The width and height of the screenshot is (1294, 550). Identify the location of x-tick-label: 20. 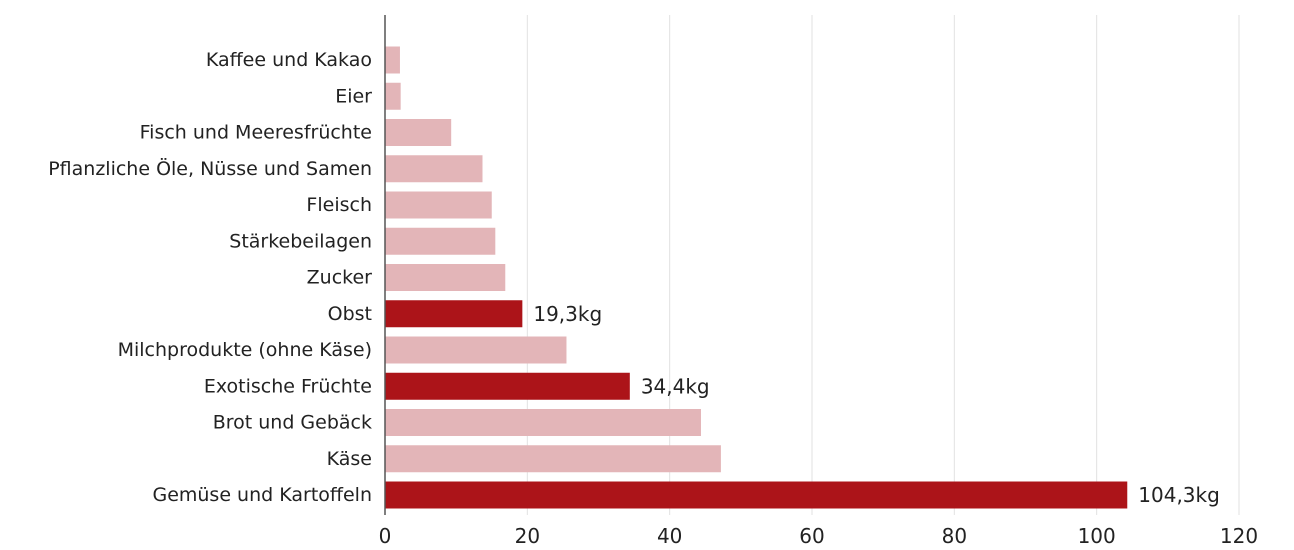
(527, 536).